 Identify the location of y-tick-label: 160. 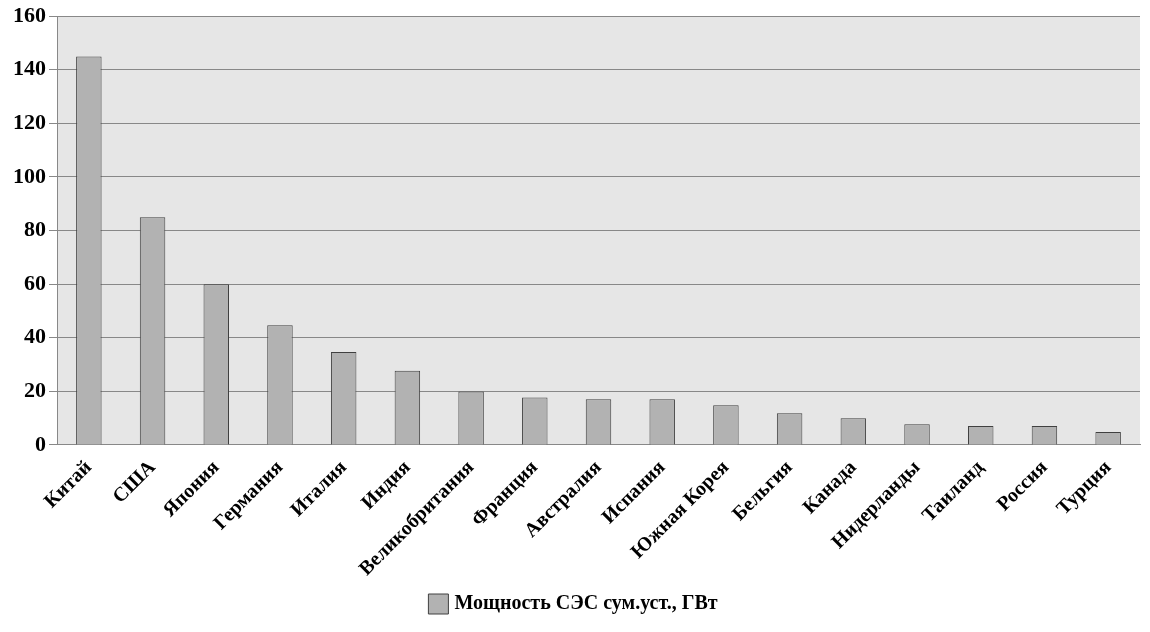
(29, 14).